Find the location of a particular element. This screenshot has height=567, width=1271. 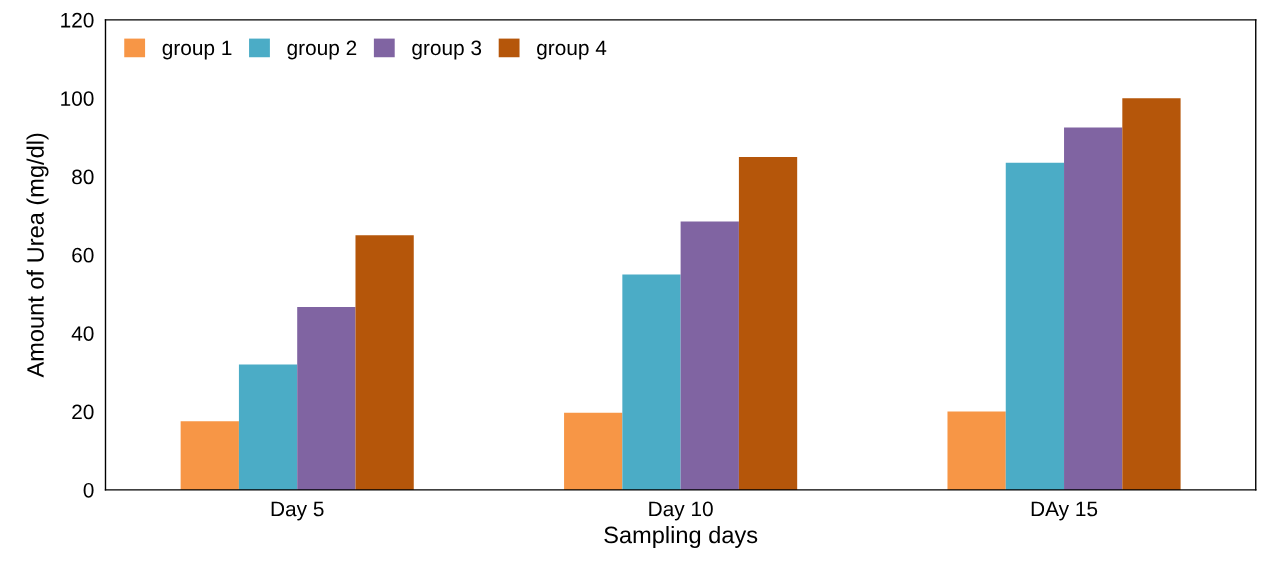

y-tick-label: 100 is located at coordinates (77, 98).